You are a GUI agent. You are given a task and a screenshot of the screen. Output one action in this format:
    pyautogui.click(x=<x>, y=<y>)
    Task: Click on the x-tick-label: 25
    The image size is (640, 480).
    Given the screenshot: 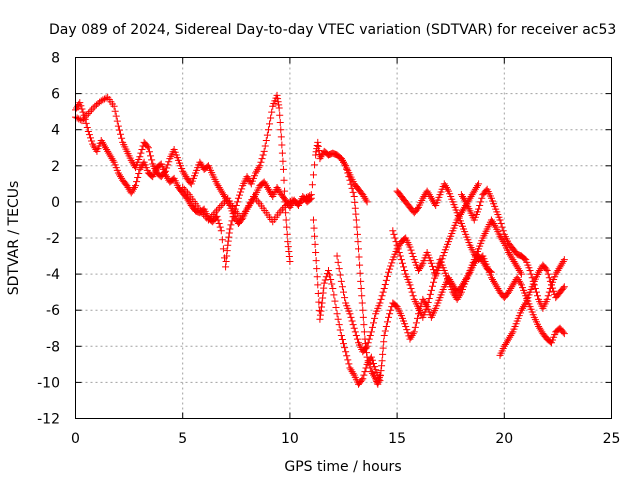 What is the action you would take?
    pyautogui.click(x=612, y=439)
    